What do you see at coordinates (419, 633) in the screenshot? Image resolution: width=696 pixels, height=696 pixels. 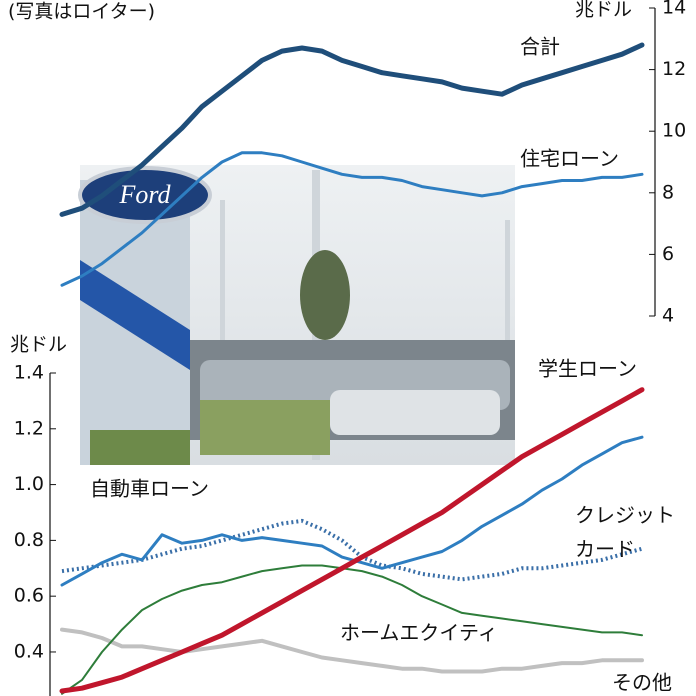 I see `series-label: ホームエクイティ` at bounding box center [419, 633].